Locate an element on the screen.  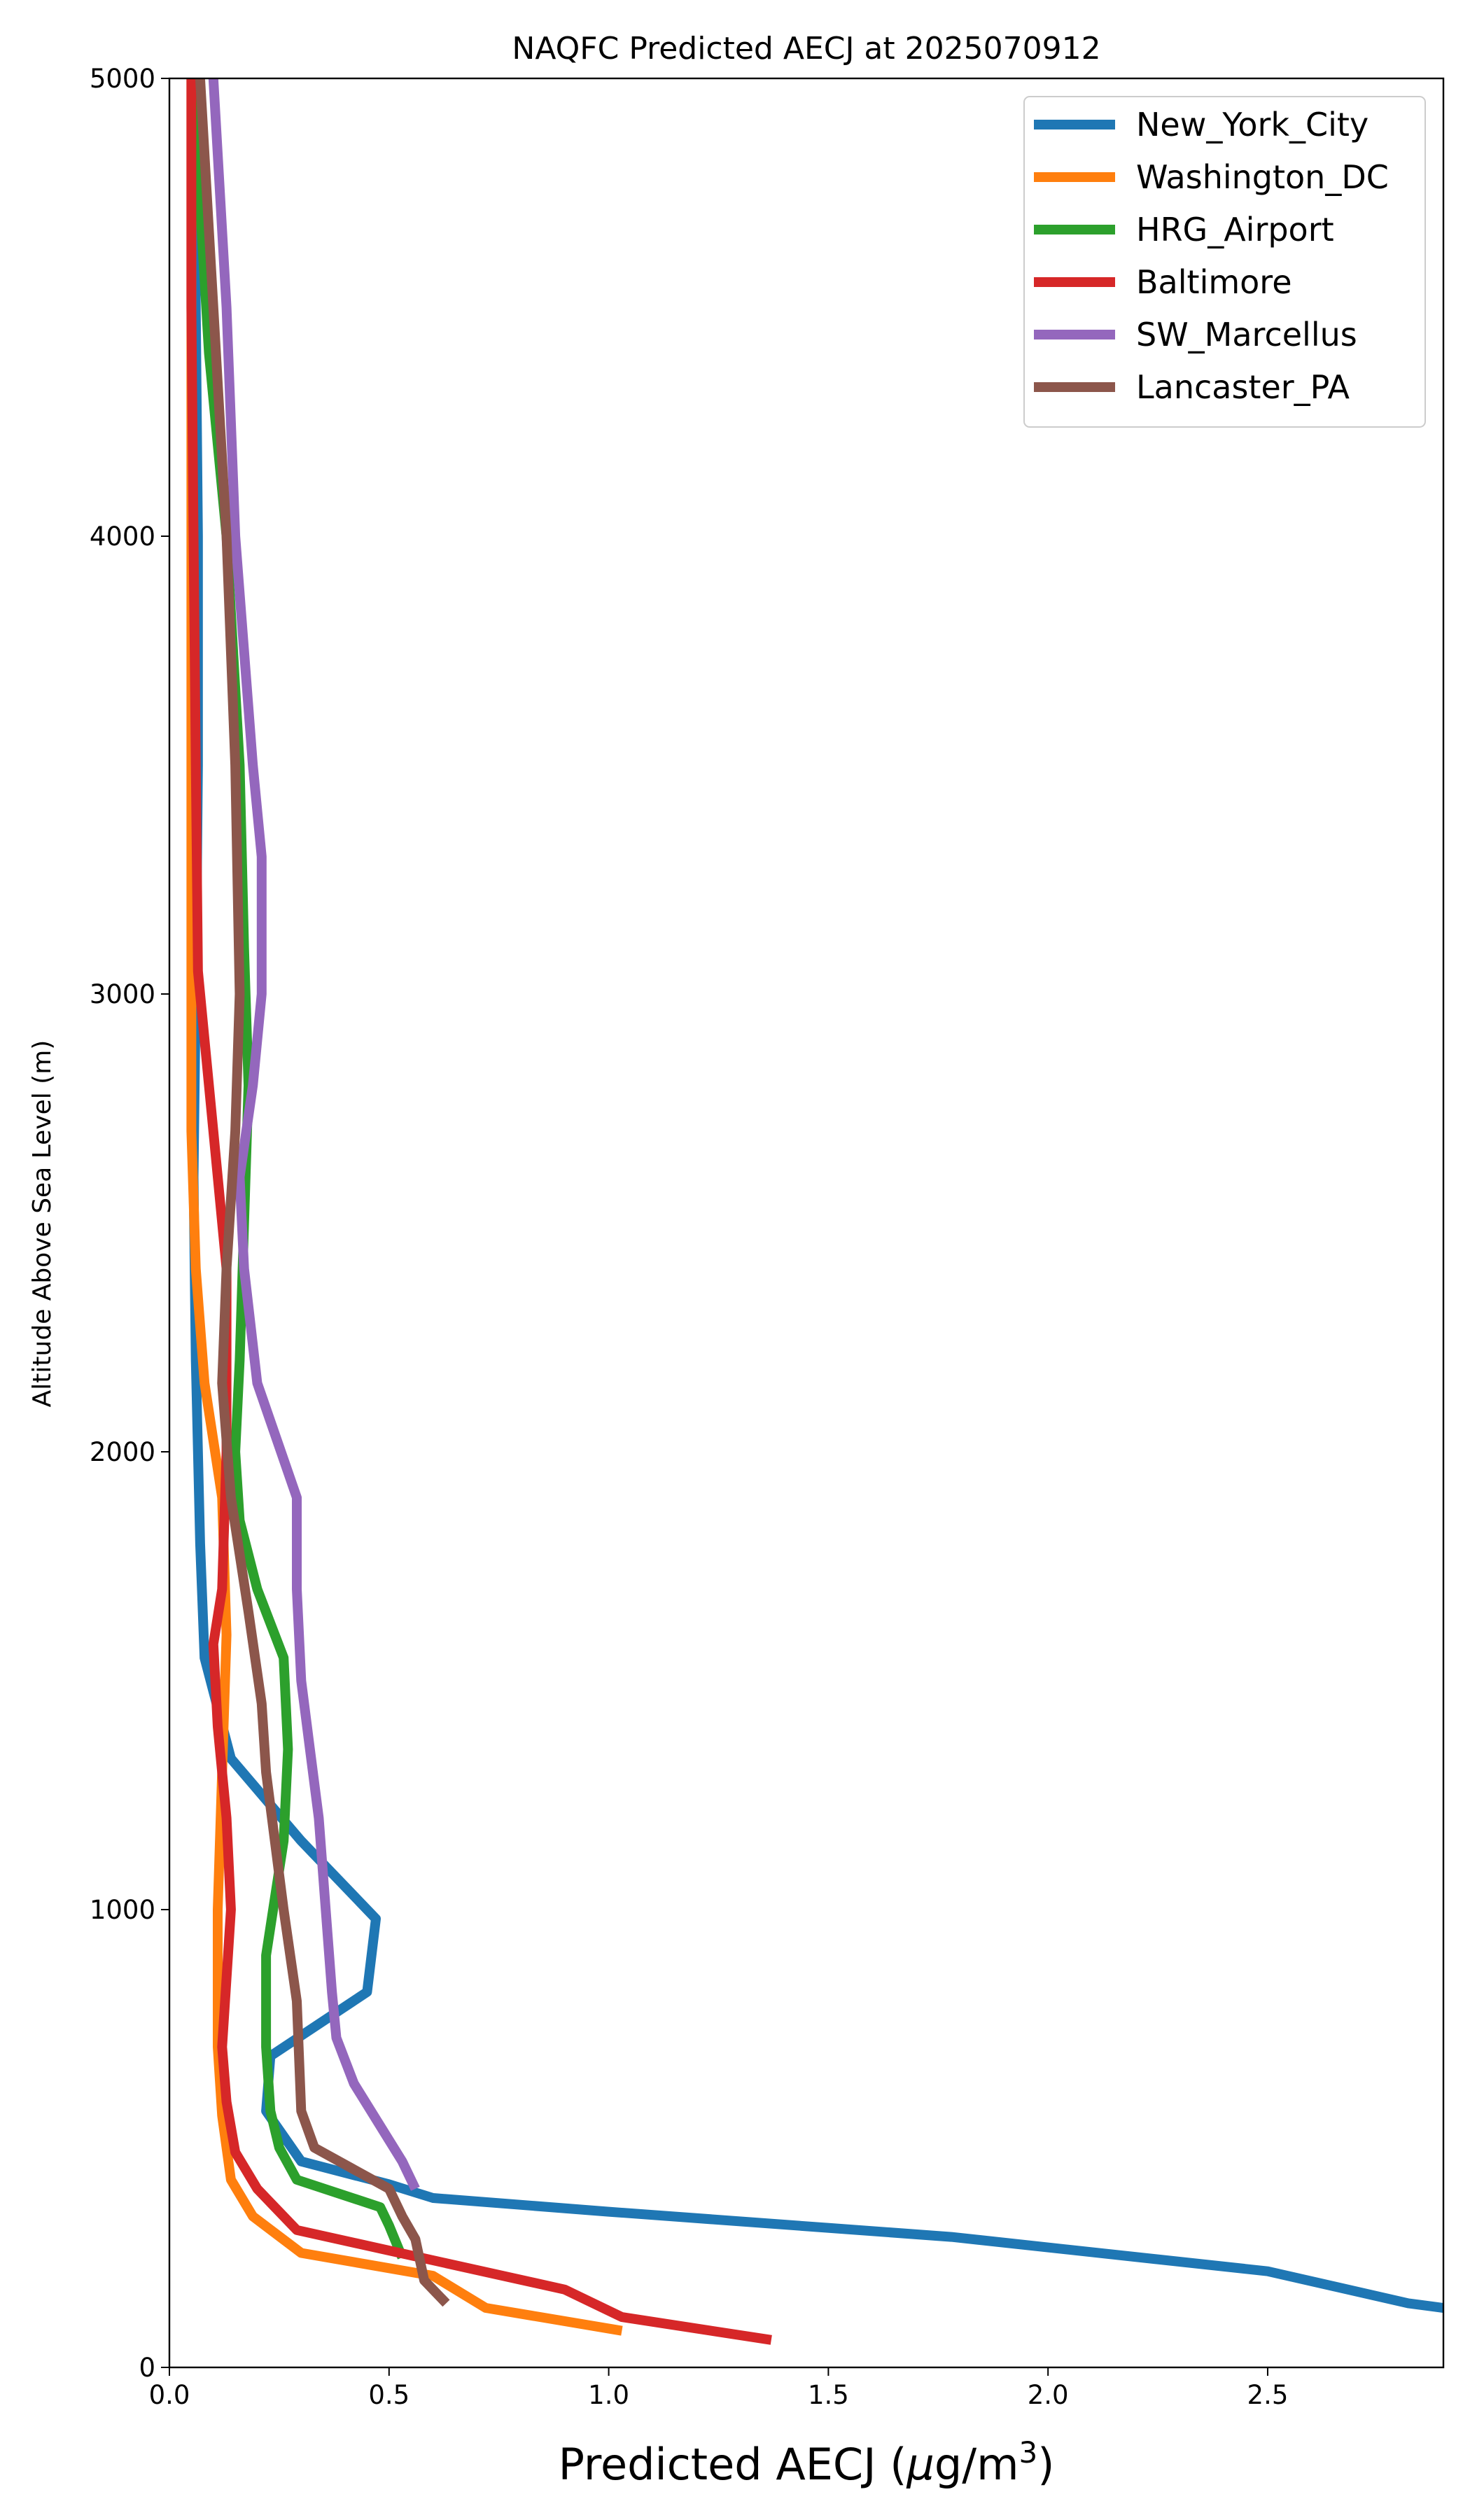
legend-label-sw-marcellus: SW_Marcellus is located at coordinates (1246, 335).